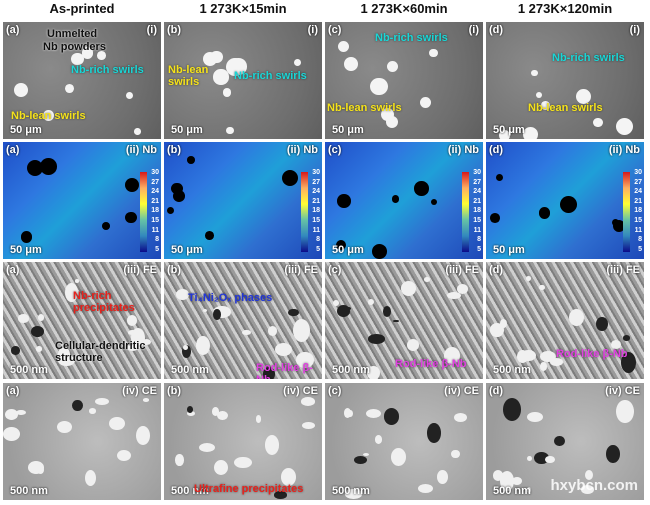  Describe the element at coordinates (496, 391) in the screenshot. I see `panel-letter: (d)` at that location.